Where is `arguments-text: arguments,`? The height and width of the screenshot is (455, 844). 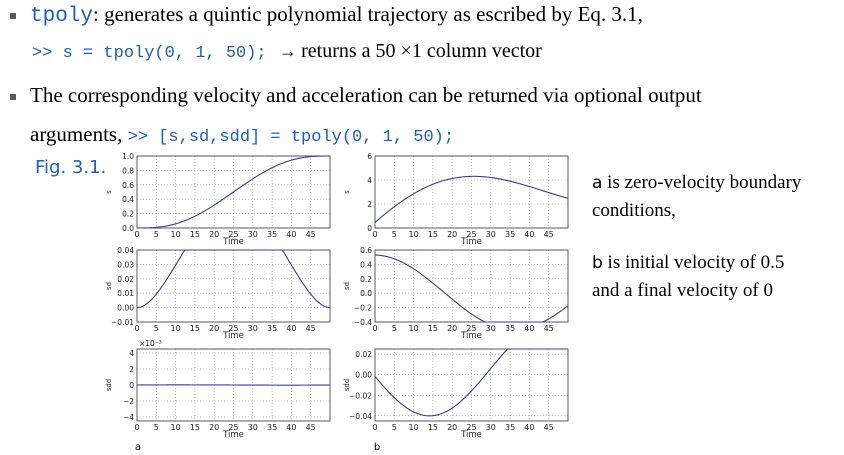
arguments-text: arguments, is located at coordinates (76, 134).